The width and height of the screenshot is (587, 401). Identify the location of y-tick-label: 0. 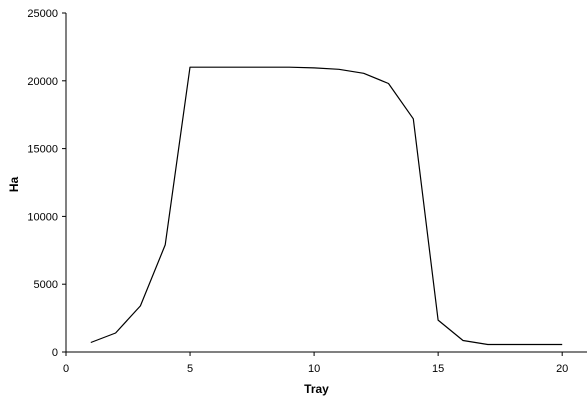
(55, 353).